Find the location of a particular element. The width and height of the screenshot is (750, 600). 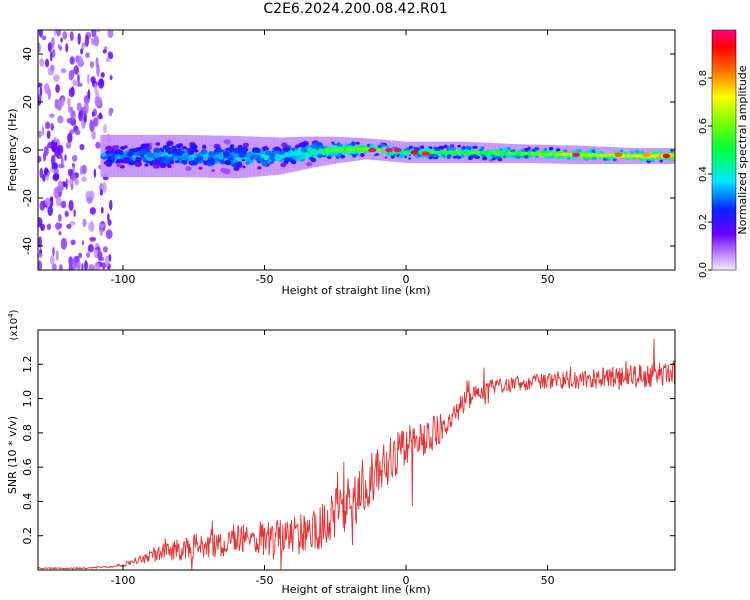

colorbar-frame is located at coordinates (724, 150).